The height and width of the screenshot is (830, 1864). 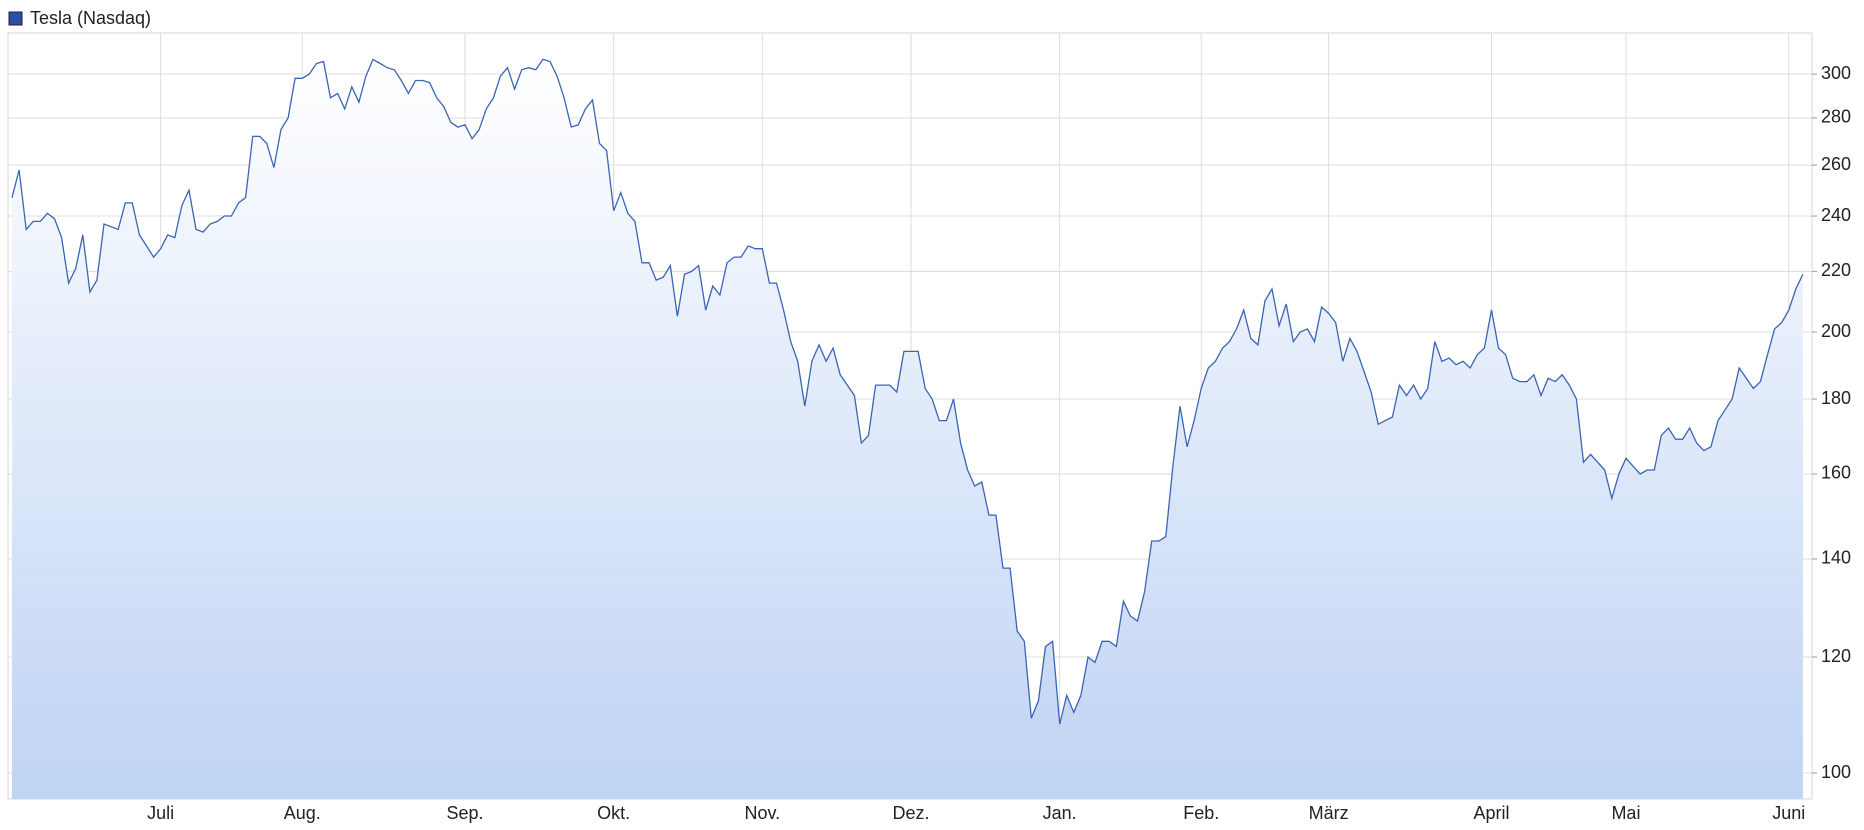 What do you see at coordinates (90, 18) in the screenshot?
I see `legend-label: Tesla (Nasdaq)` at bounding box center [90, 18].